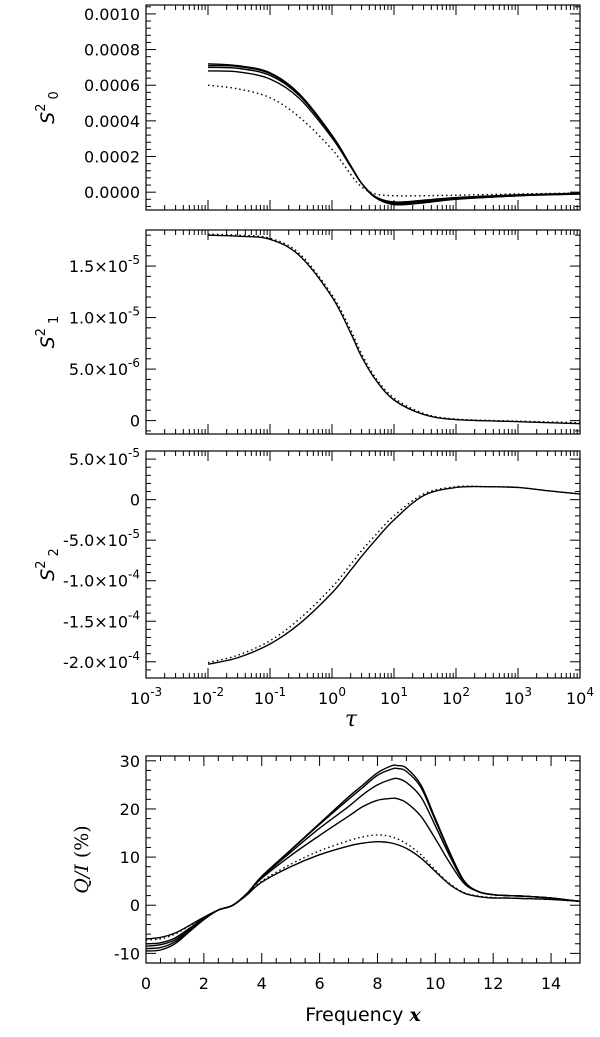 The height and width of the screenshot is (1037, 600). What do you see at coordinates (435, 983) in the screenshot?
I see `x-tick-label: 10` at bounding box center [435, 983].